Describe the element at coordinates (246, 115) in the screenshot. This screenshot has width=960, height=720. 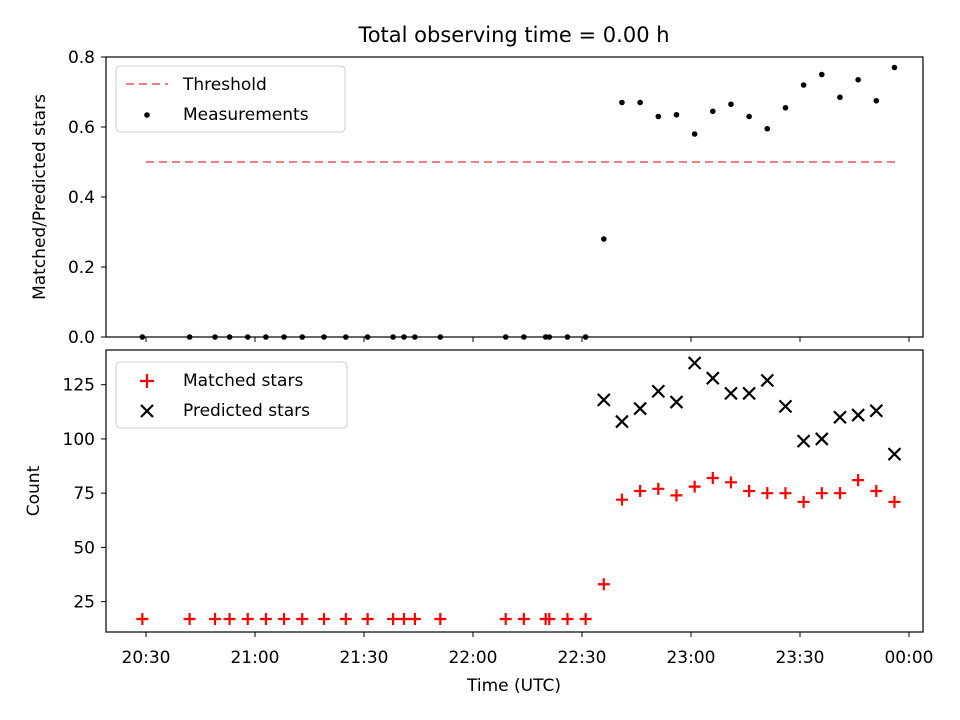
I see `legend-measurements-label: Measurements` at that location.